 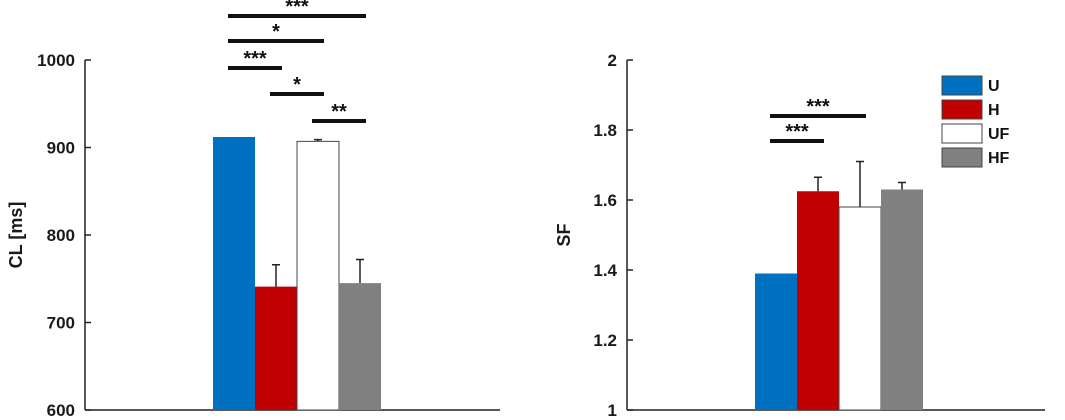 I want to click on legend-label: H, so click(x=994, y=110).